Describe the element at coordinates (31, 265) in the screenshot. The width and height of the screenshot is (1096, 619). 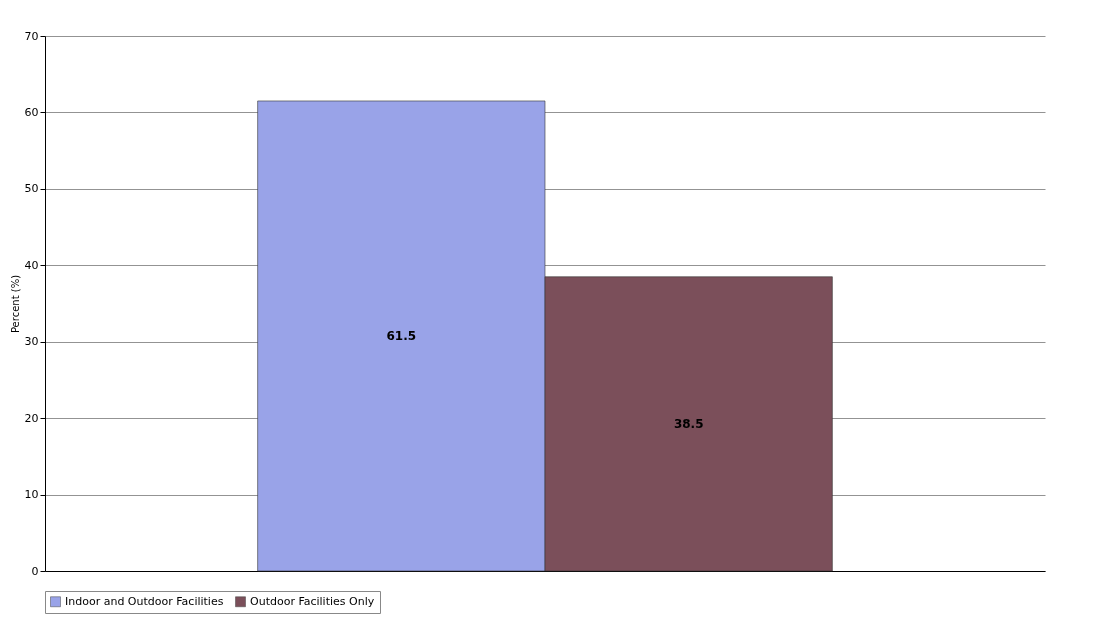
I see `y-tick-label: 40` at that location.